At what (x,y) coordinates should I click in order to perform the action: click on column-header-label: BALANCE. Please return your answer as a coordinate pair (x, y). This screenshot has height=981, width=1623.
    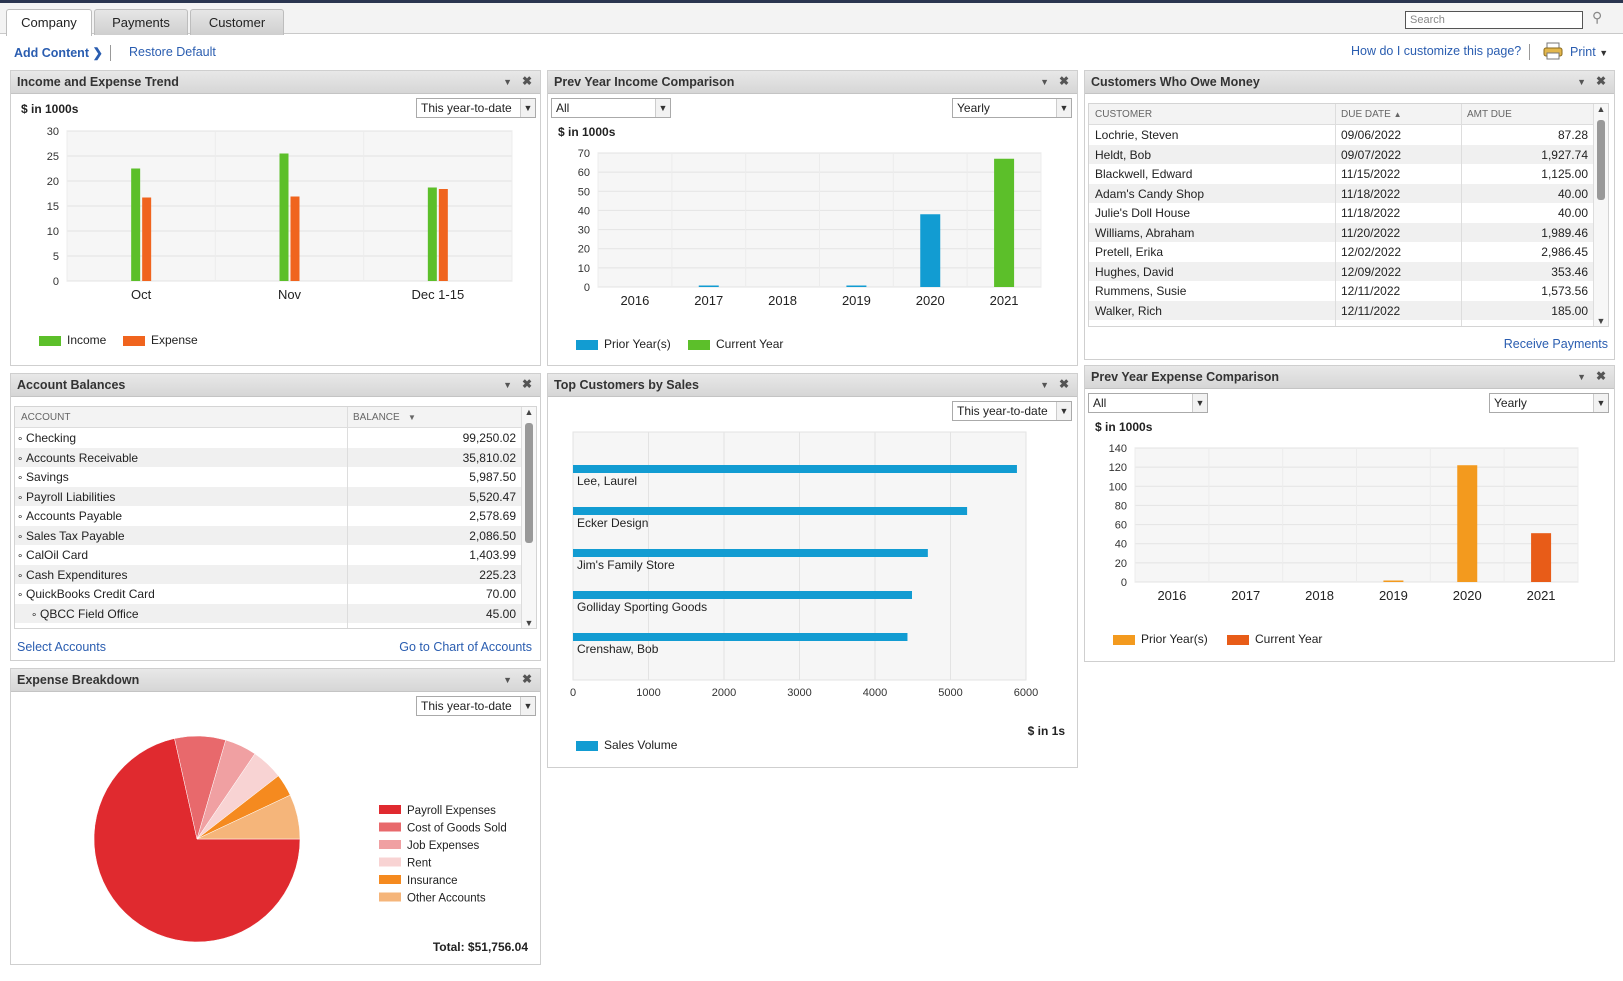
    Looking at the image, I should click on (376, 417).